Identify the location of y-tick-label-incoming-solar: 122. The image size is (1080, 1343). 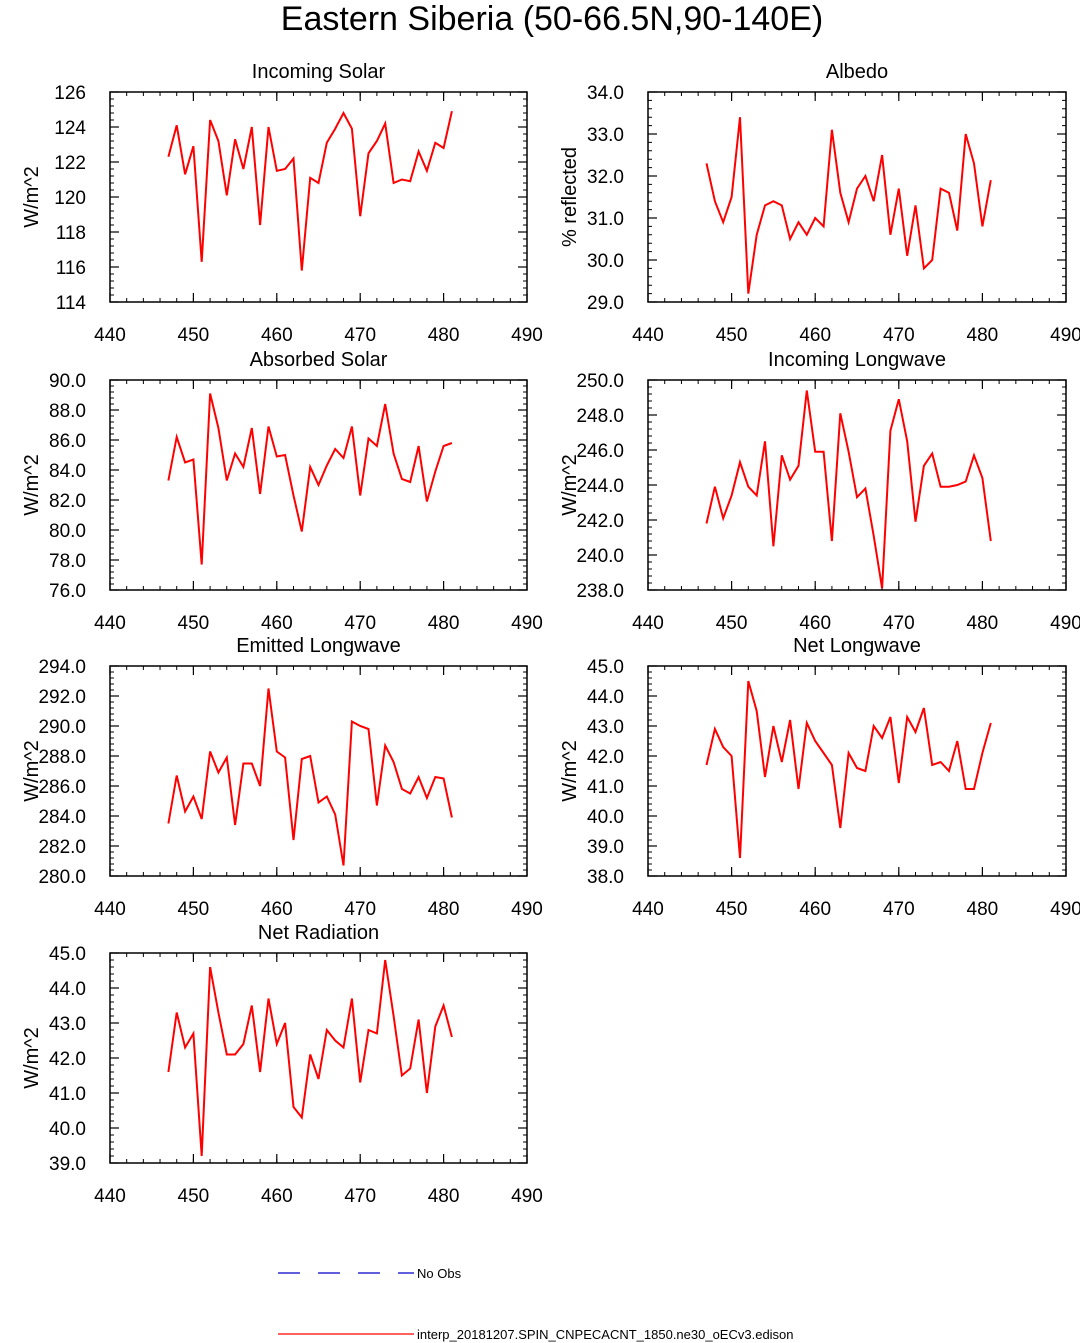
(70, 163).